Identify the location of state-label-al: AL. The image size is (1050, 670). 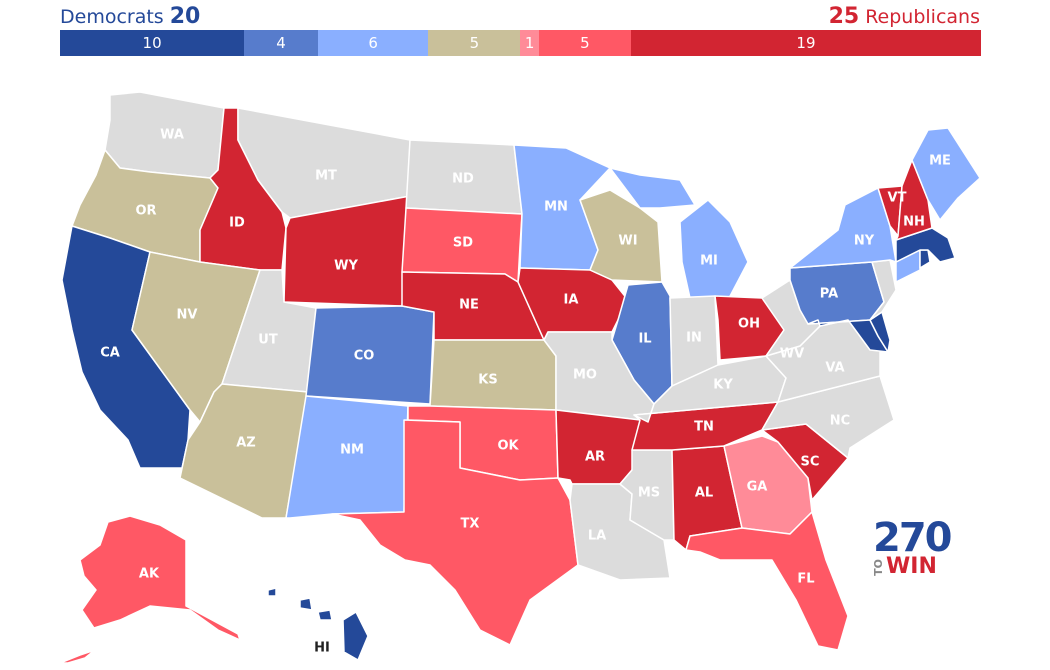
(704, 493).